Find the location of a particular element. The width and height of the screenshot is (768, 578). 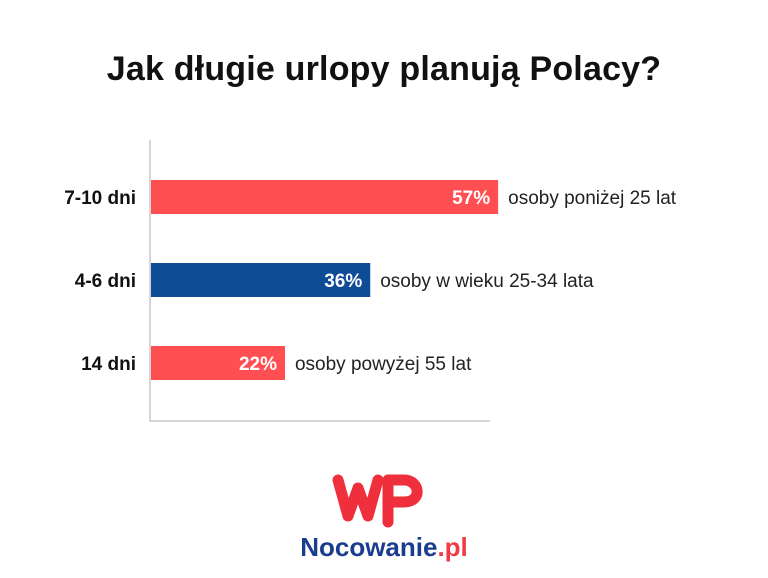

value-label: 57% is located at coordinates (471, 198).